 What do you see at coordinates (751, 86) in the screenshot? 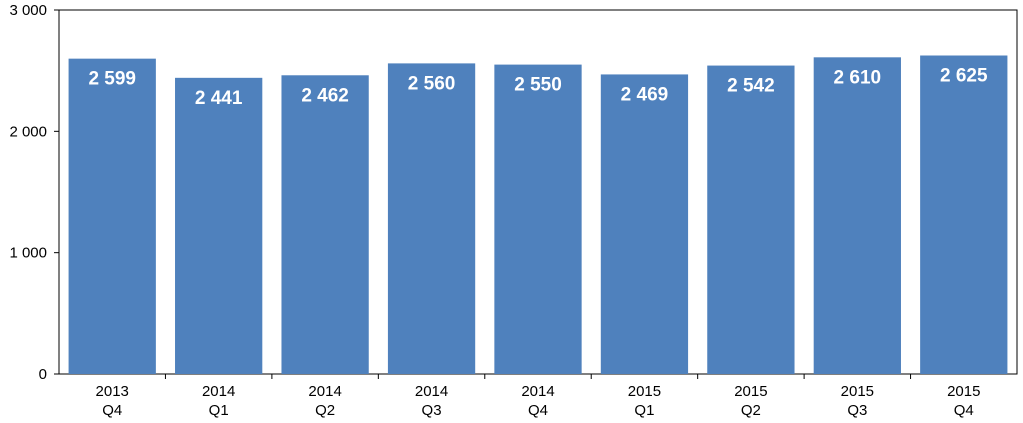
I see `data-label: 2 542` at bounding box center [751, 86].